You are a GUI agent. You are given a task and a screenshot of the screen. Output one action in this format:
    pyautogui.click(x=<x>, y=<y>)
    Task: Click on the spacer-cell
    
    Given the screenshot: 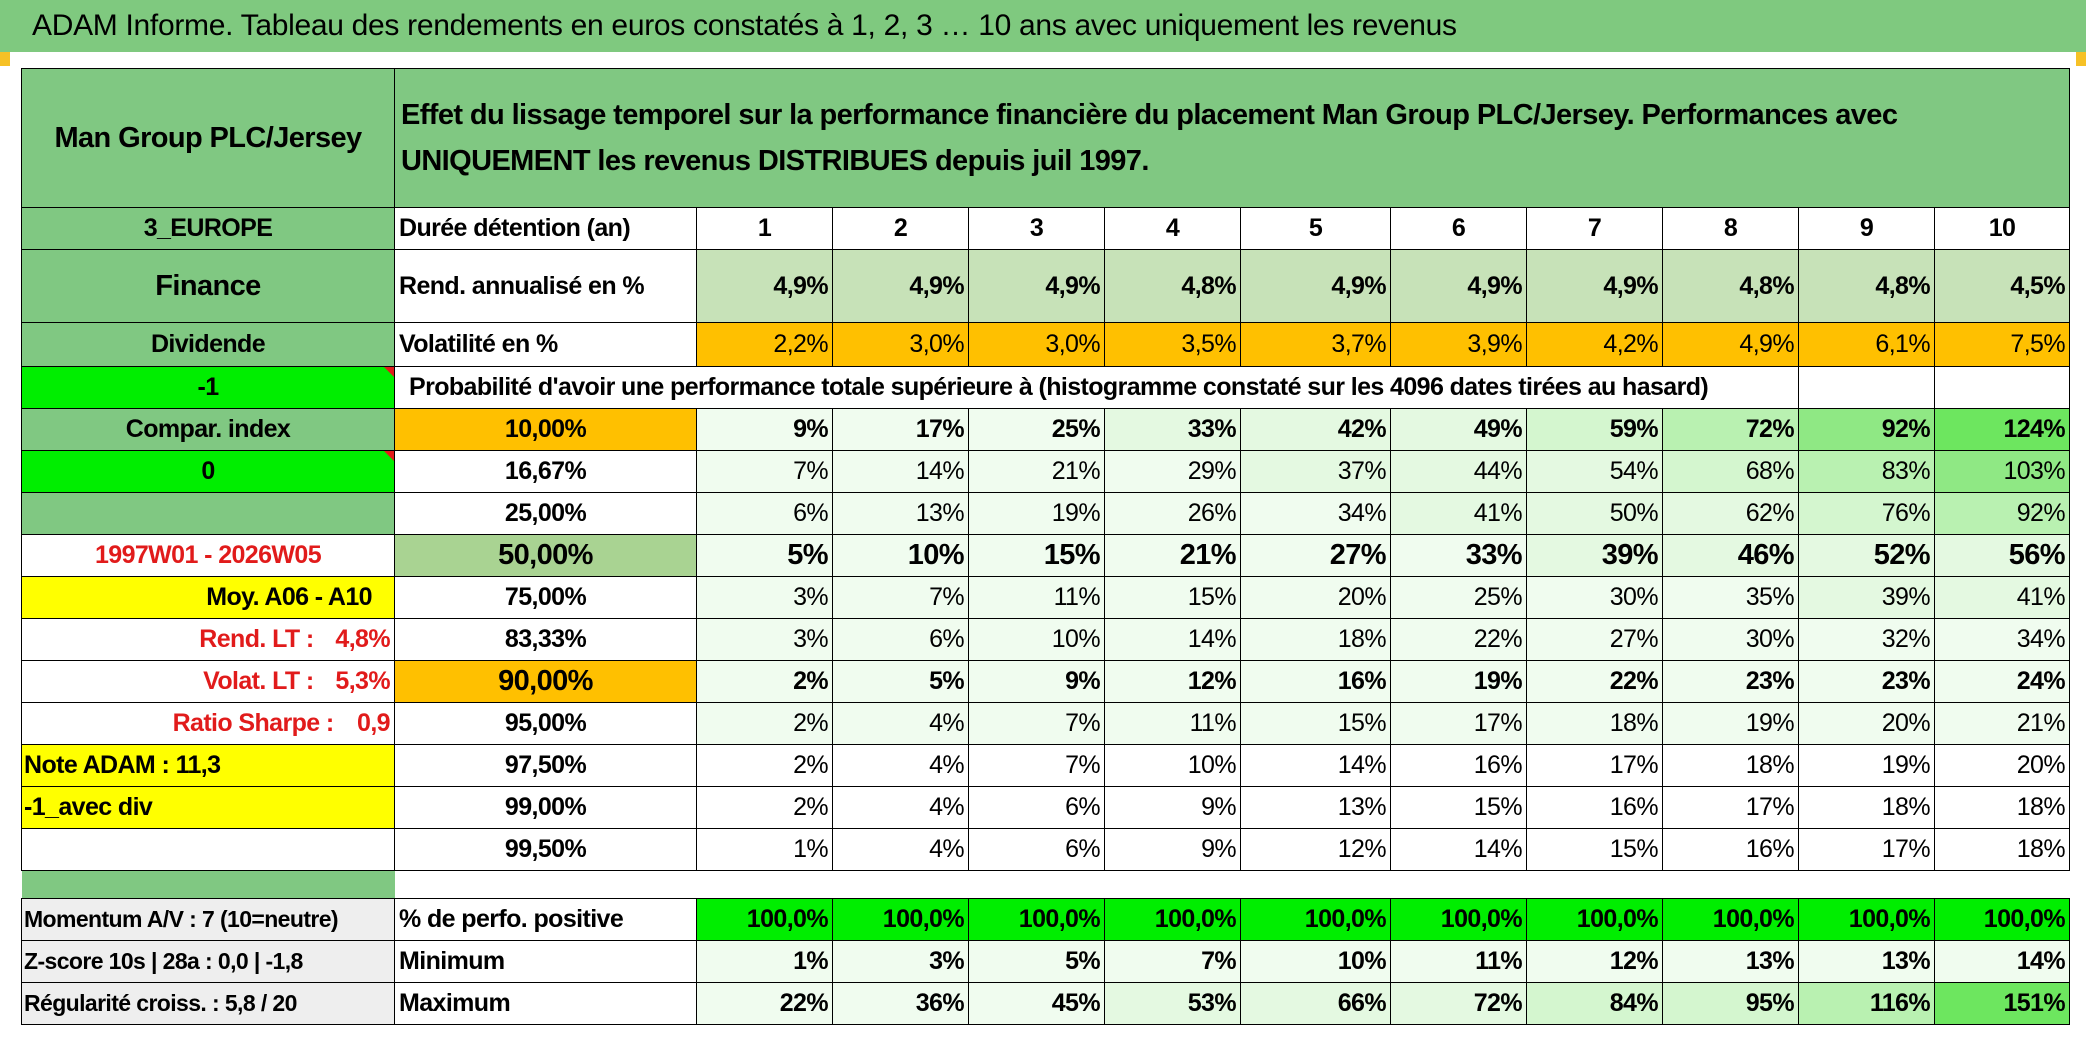 What is the action you would take?
    pyautogui.click(x=208, y=884)
    